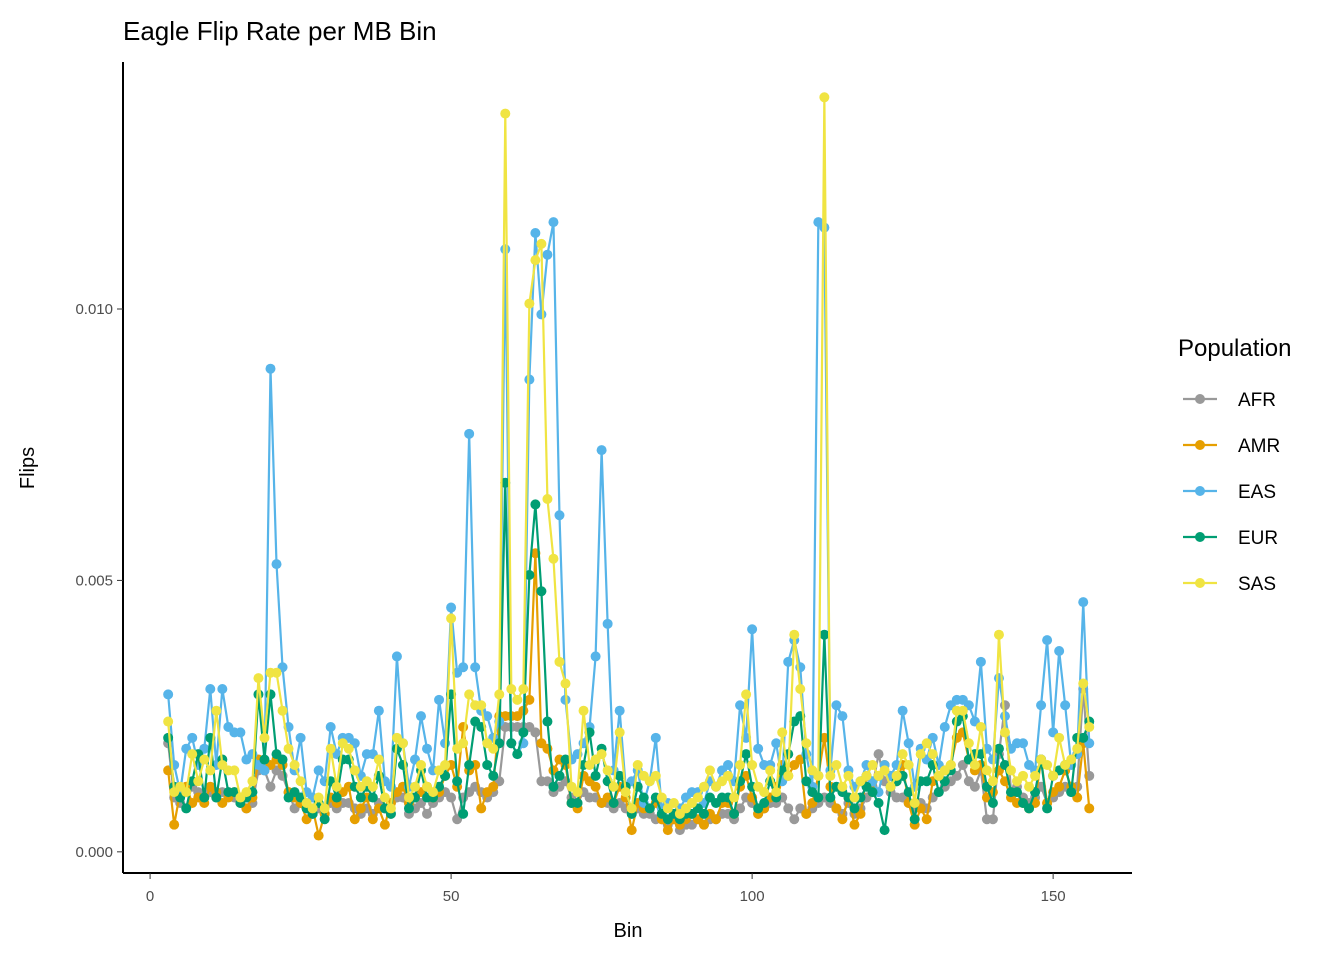 This screenshot has height=960, width=1344. Describe the element at coordinates (1259, 446) in the screenshot. I see `legend-label: AMR` at that location.